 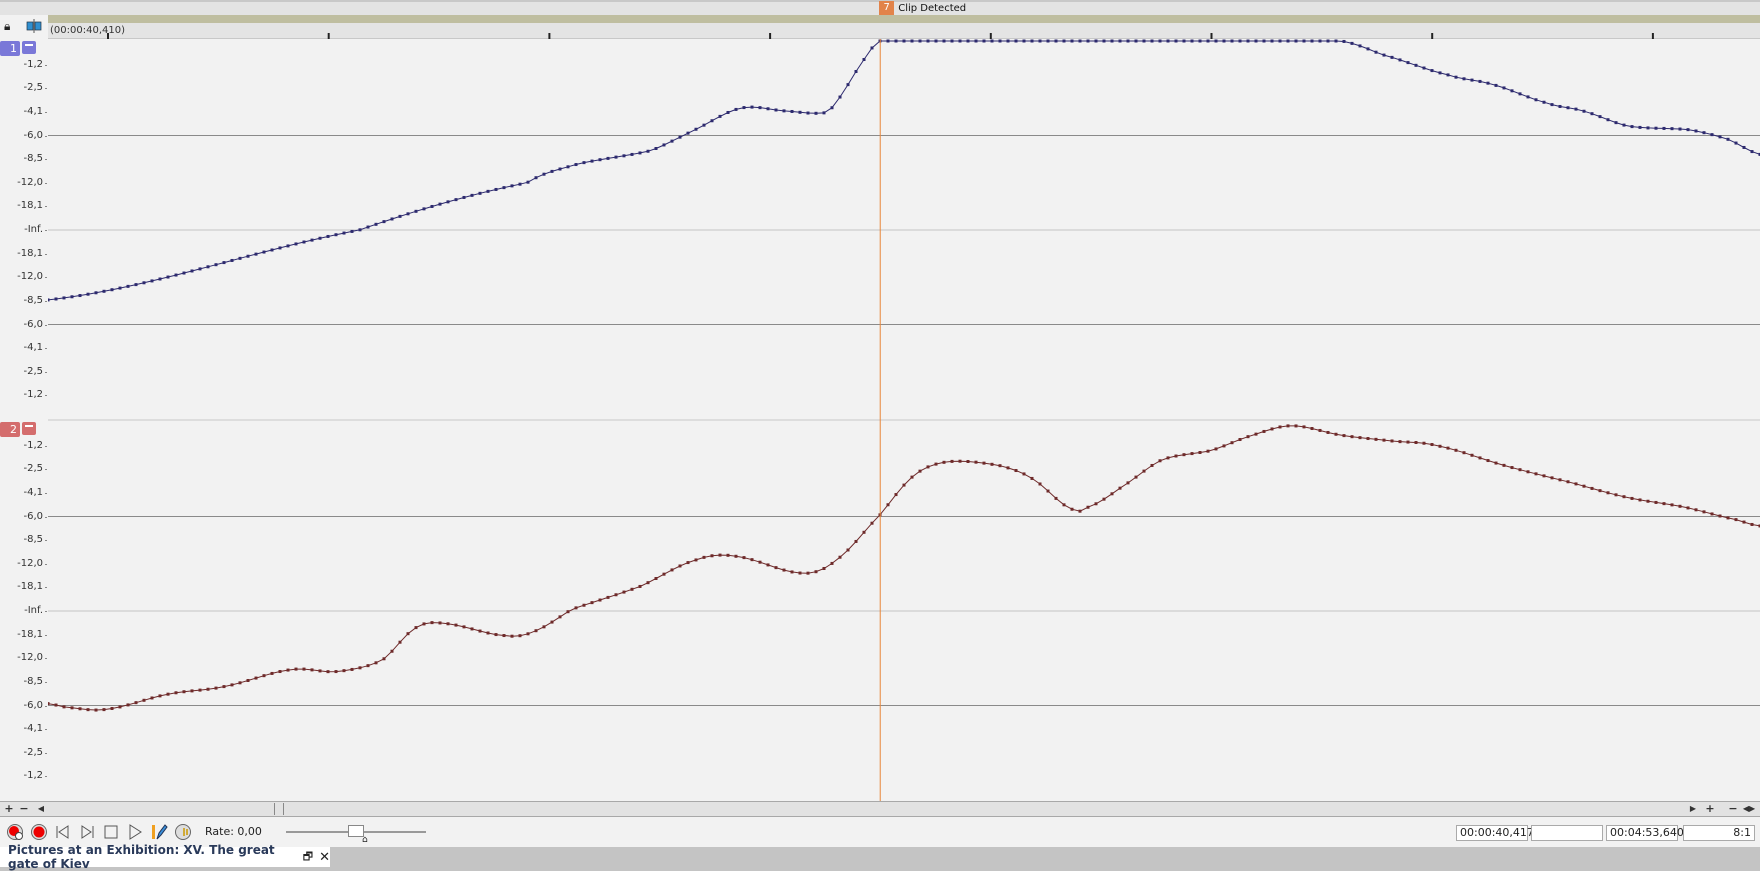 I want to click on selection-end-field, so click(x=1567, y=833).